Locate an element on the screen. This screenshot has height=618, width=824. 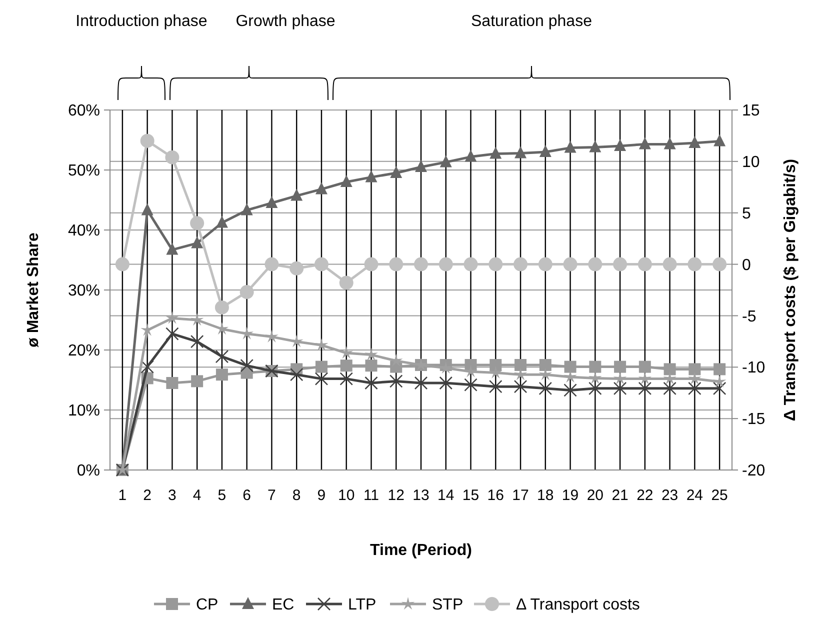
legend-label: STP is located at coordinates (448, 605).